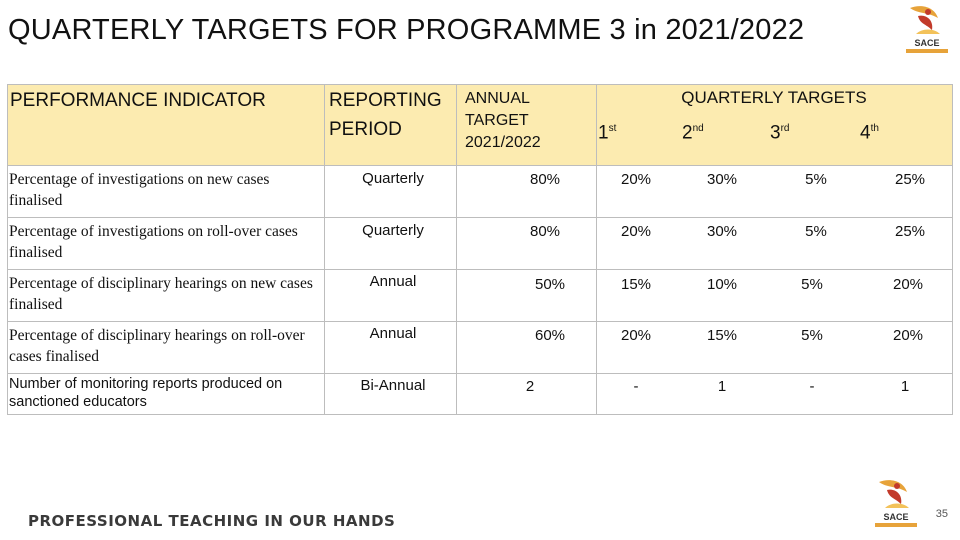 The height and width of the screenshot is (540, 960). What do you see at coordinates (910, 231) in the screenshot?
I see `row-2-q4: 25%` at bounding box center [910, 231].